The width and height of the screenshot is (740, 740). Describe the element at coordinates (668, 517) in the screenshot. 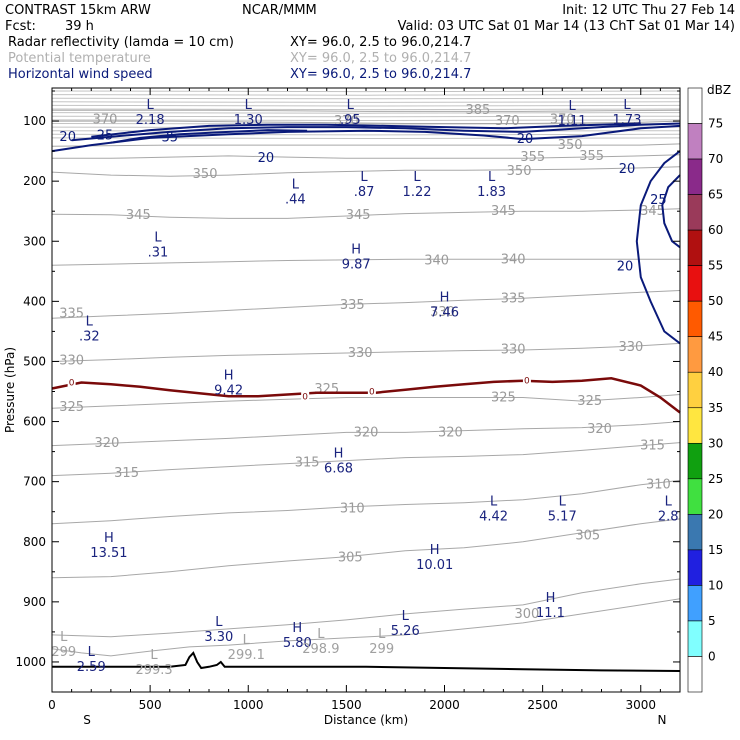

I see `wind-center-value: 2.8` at that location.